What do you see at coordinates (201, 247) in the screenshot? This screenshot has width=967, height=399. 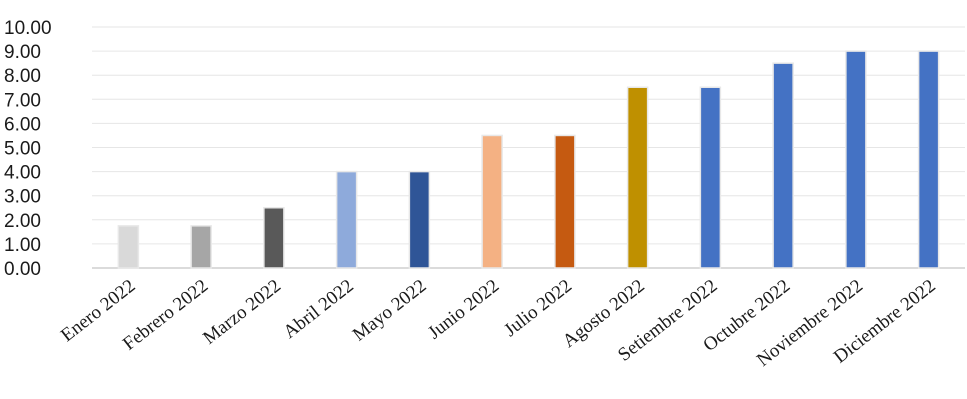 I see `bar-febrero-2022` at bounding box center [201, 247].